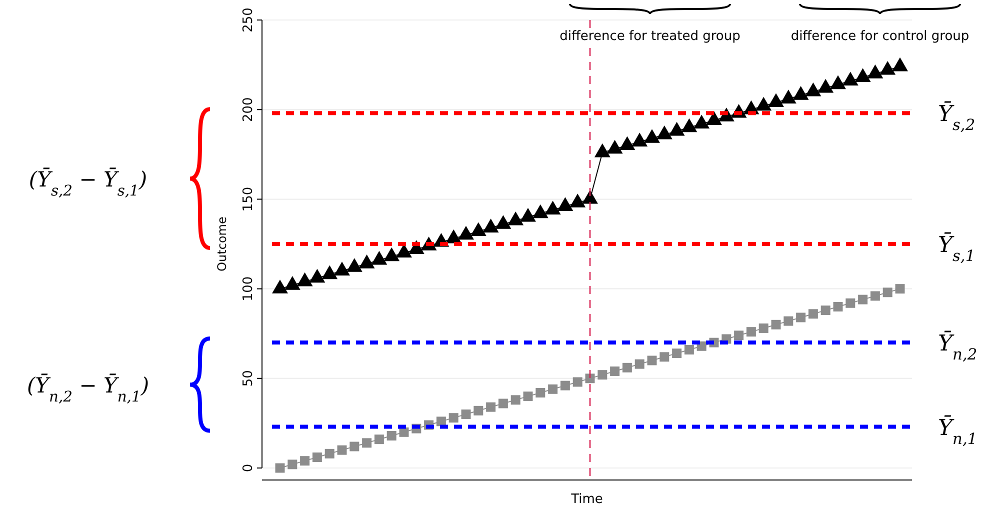  I want to click on ref-line-label: Ȳ$_{s,2}$, so click(957, 117).